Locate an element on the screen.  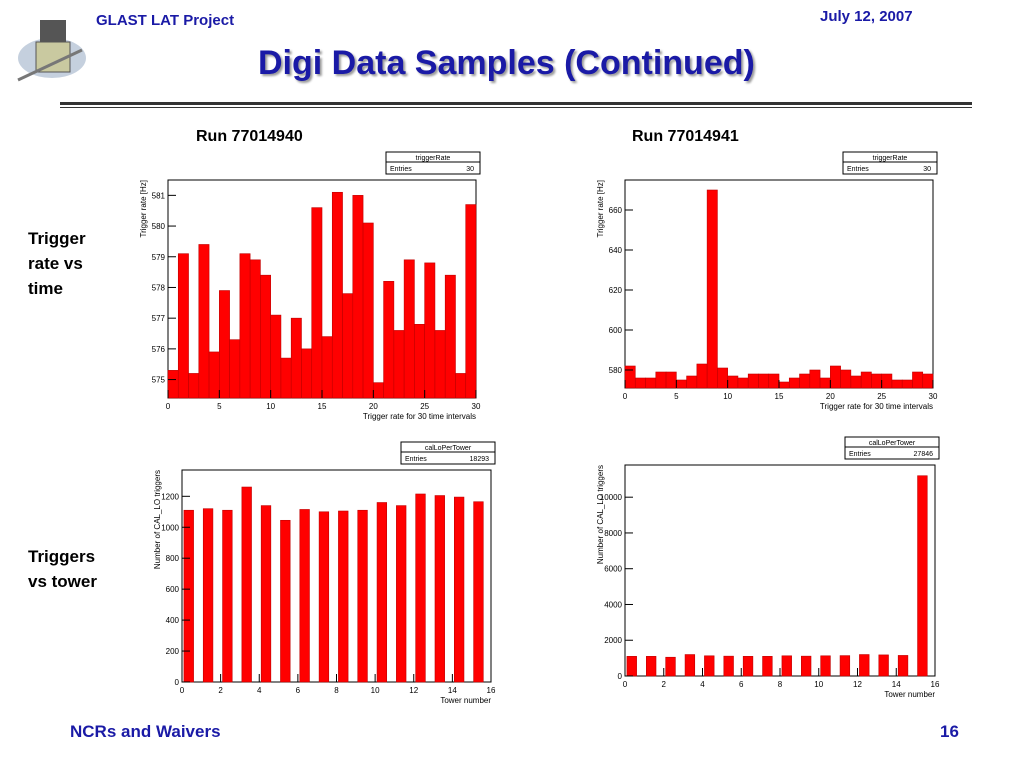
x-tick-label: 16 is located at coordinates (491, 690).